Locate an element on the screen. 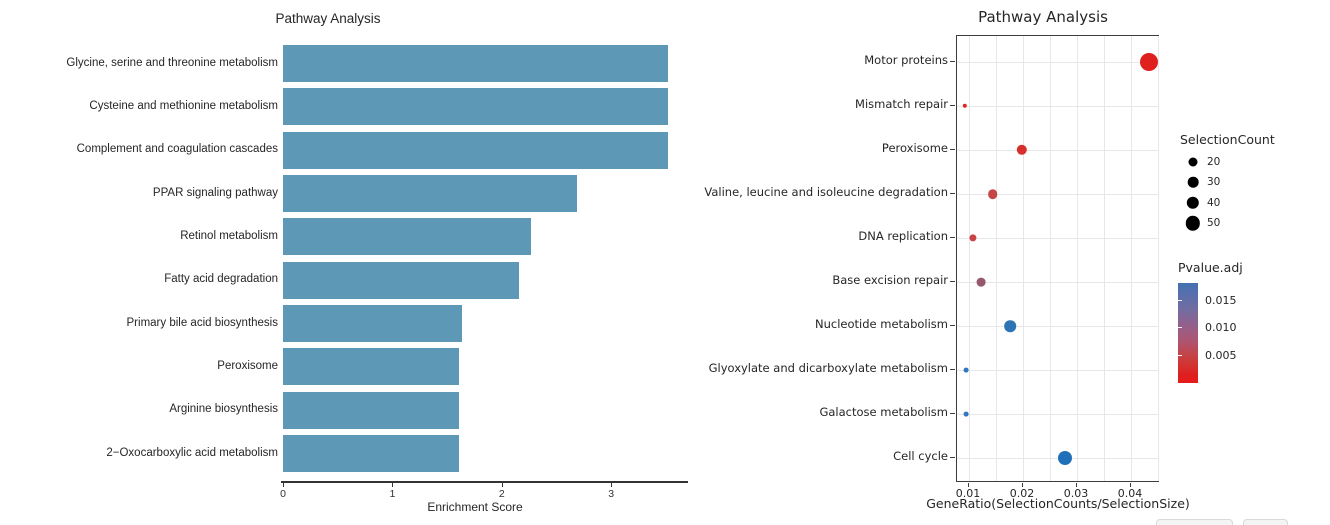 The image size is (1330, 525). bar-category-label: Retinol metabolism is located at coordinates (229, 235).